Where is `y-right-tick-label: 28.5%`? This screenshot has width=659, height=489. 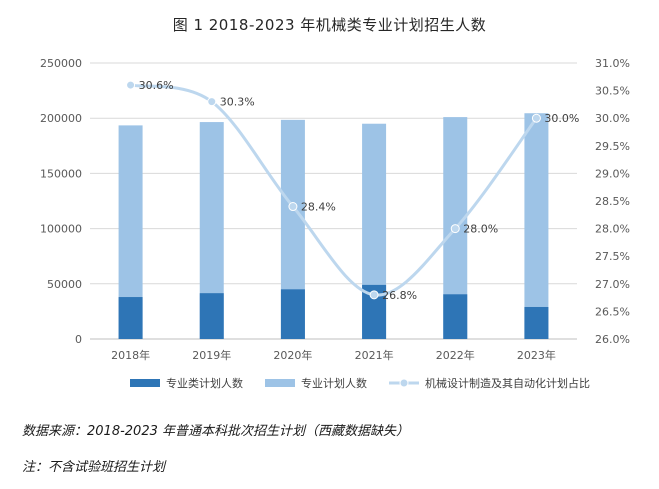 y-right-tick-label: 28.5% is located at coordinates (612, 201).